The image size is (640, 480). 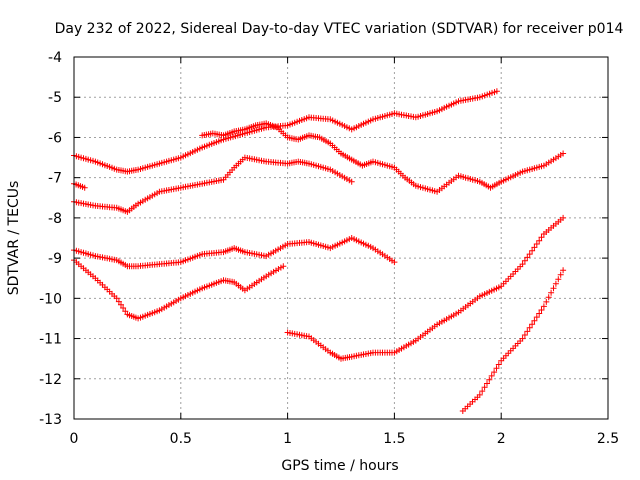 What do you see at coordinates (55, 259) in the screenshot?
I see `y-tick-label: -9` at bounding box center [55, 259].